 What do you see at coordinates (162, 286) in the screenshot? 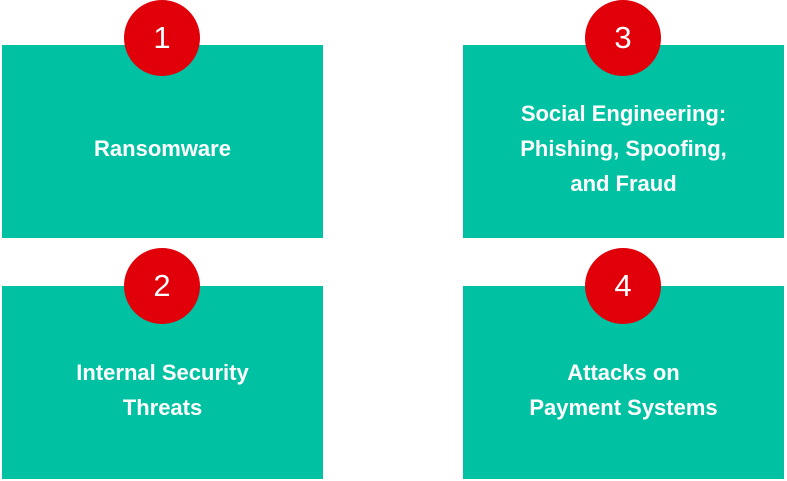
I see `number-badge-2: 2` at bounding box center [162, 286].